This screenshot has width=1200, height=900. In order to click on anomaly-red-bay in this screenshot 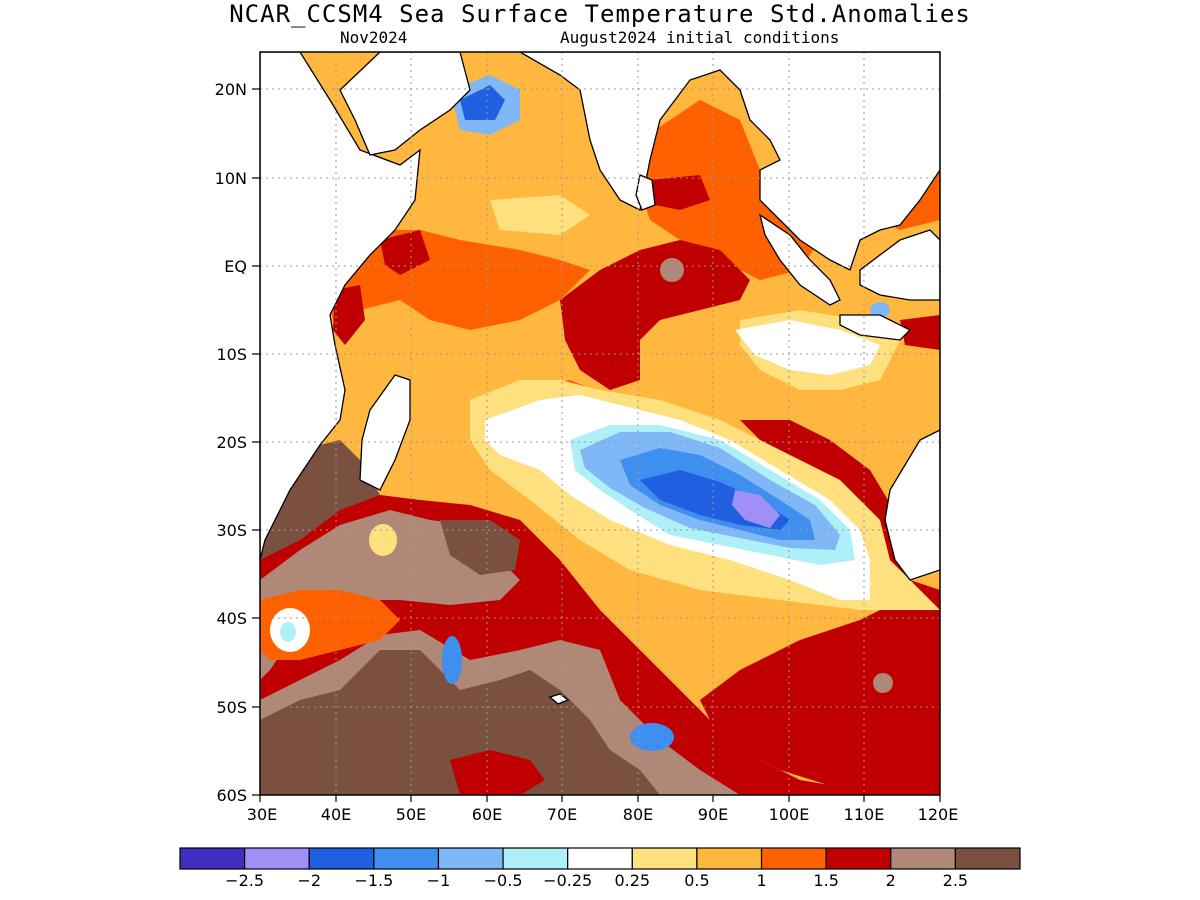, I will do `click(680, 192)`.